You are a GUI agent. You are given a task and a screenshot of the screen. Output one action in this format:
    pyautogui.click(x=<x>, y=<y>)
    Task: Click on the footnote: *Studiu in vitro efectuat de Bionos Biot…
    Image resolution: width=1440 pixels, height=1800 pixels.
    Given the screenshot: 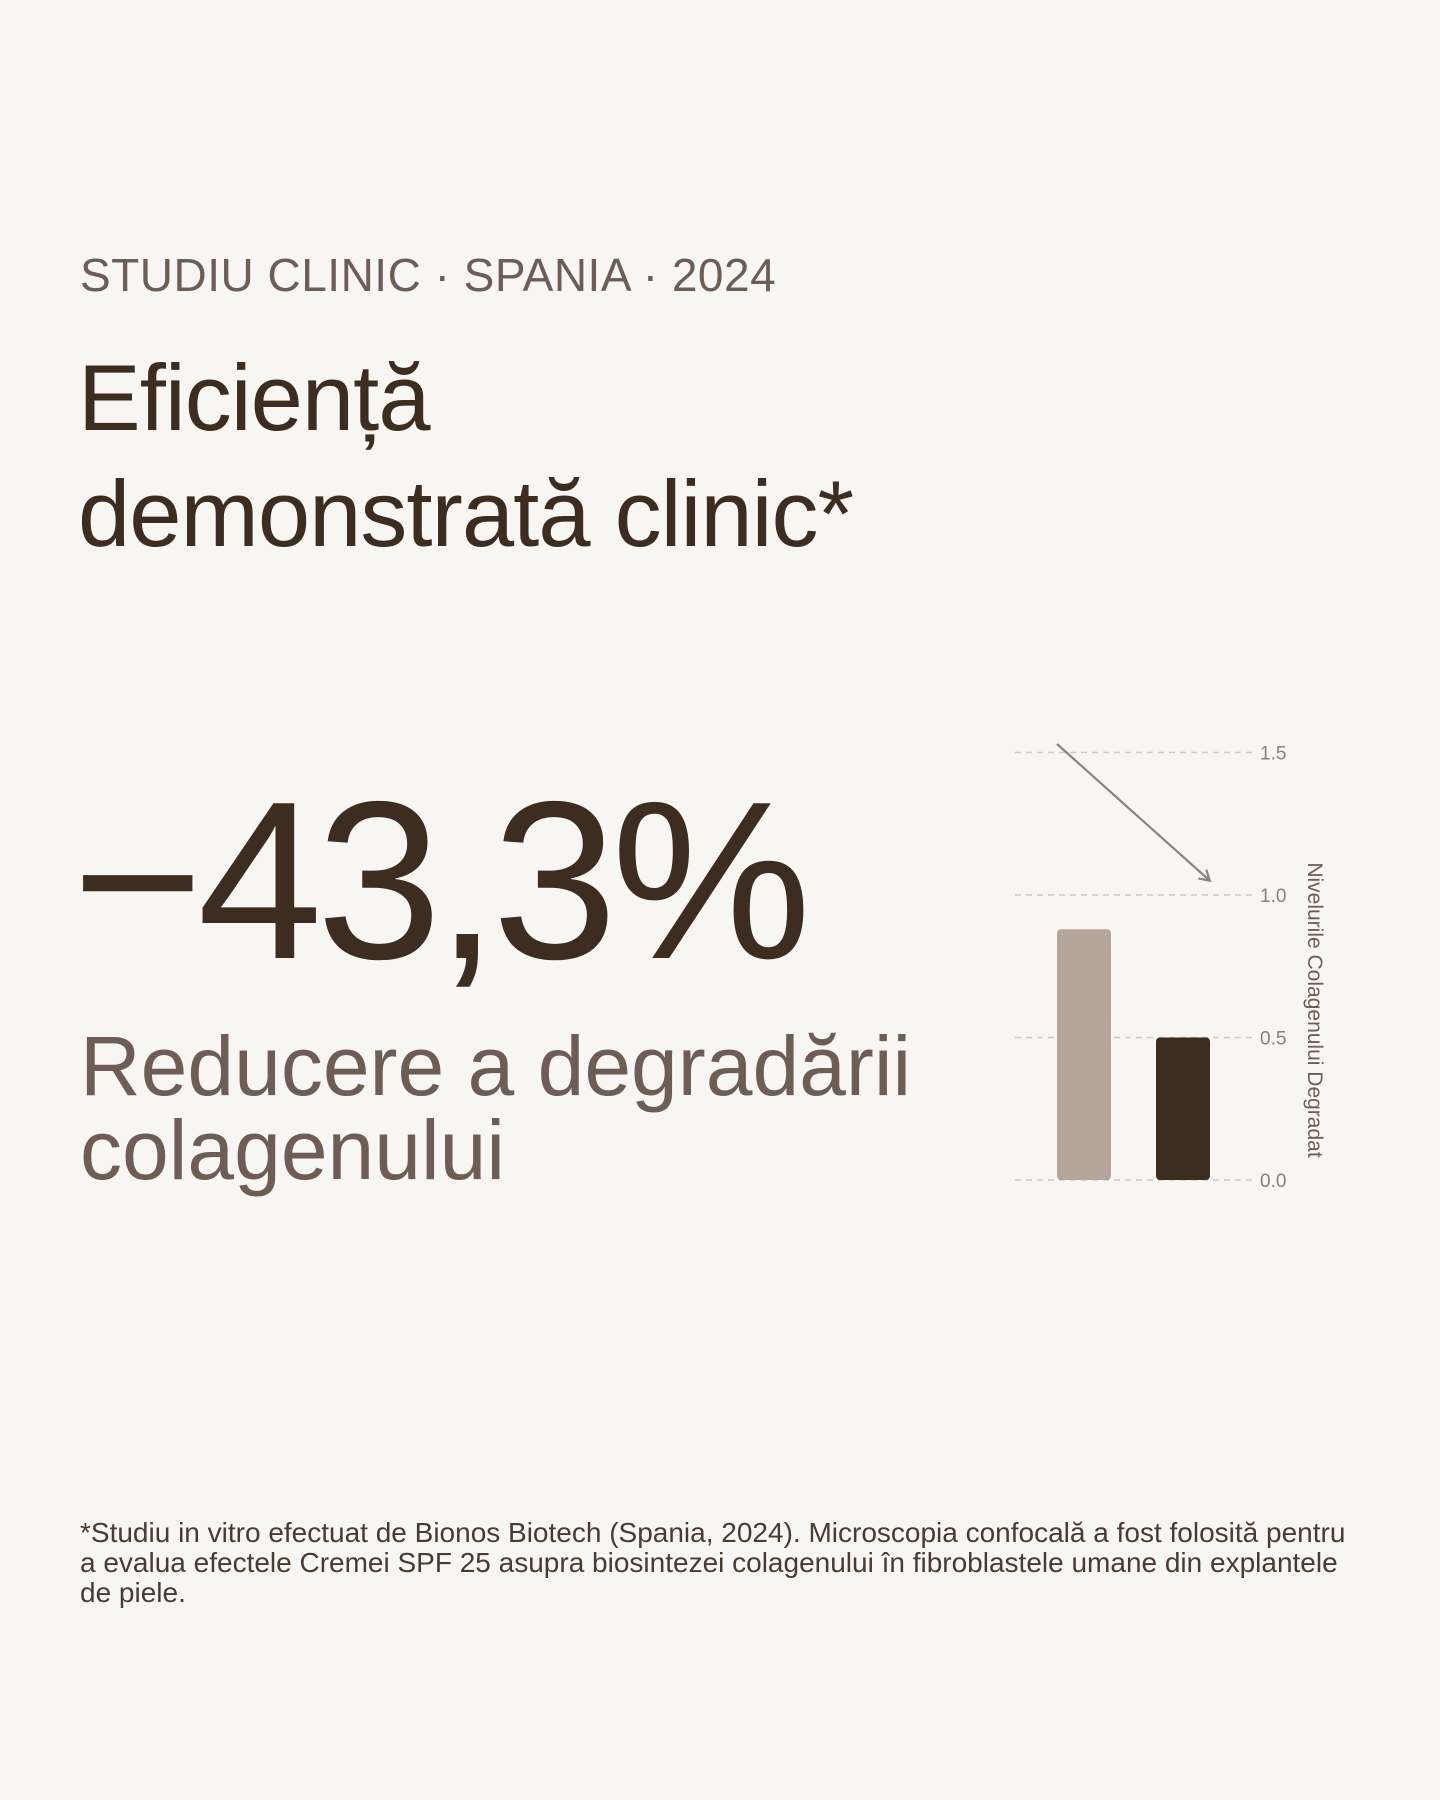 What is the action you would take?
    pyautogui.click(x=713, y=1562)
    